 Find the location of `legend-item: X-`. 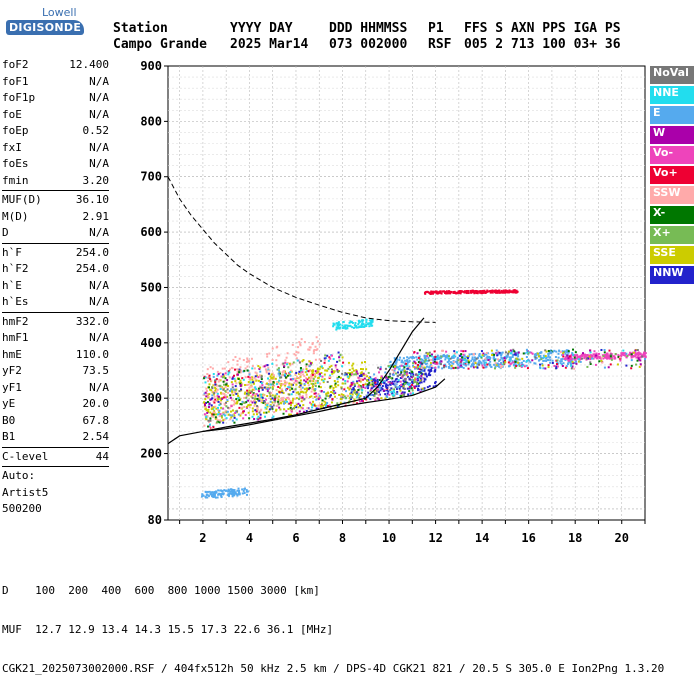

legend-item: X- is located at coordinates (672, 215).